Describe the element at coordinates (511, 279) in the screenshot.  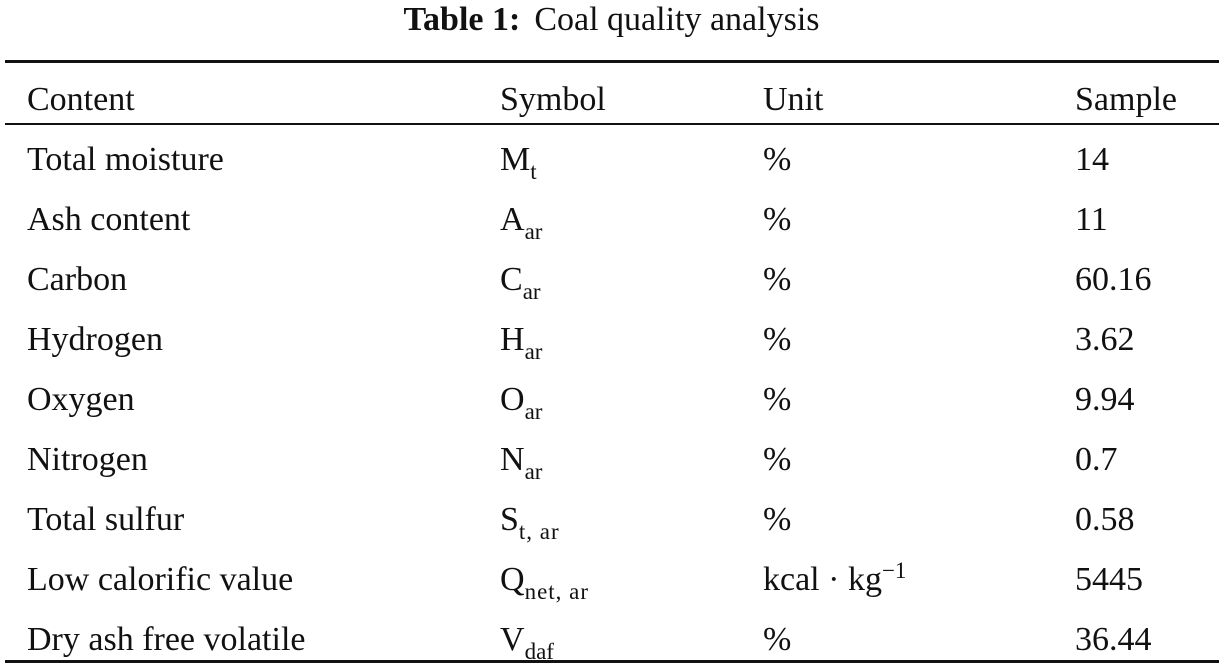
I see `symbol-base: C` at that location.